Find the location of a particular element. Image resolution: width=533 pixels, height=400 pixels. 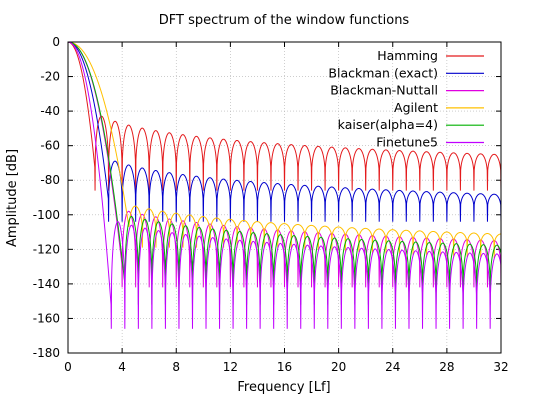

y-tick-label: -80 is located at coordinates (50, 180).